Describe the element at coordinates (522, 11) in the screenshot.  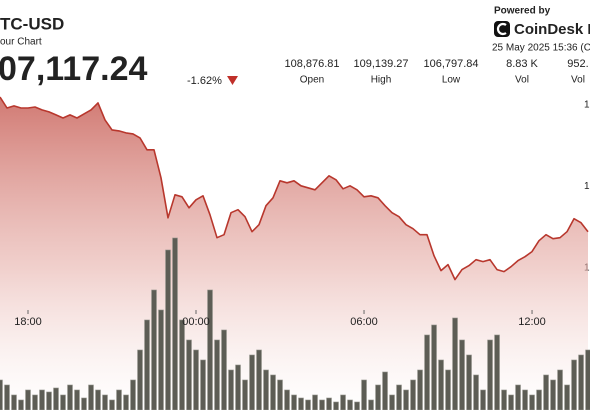
I see `powered-by: Powered by` at that location.